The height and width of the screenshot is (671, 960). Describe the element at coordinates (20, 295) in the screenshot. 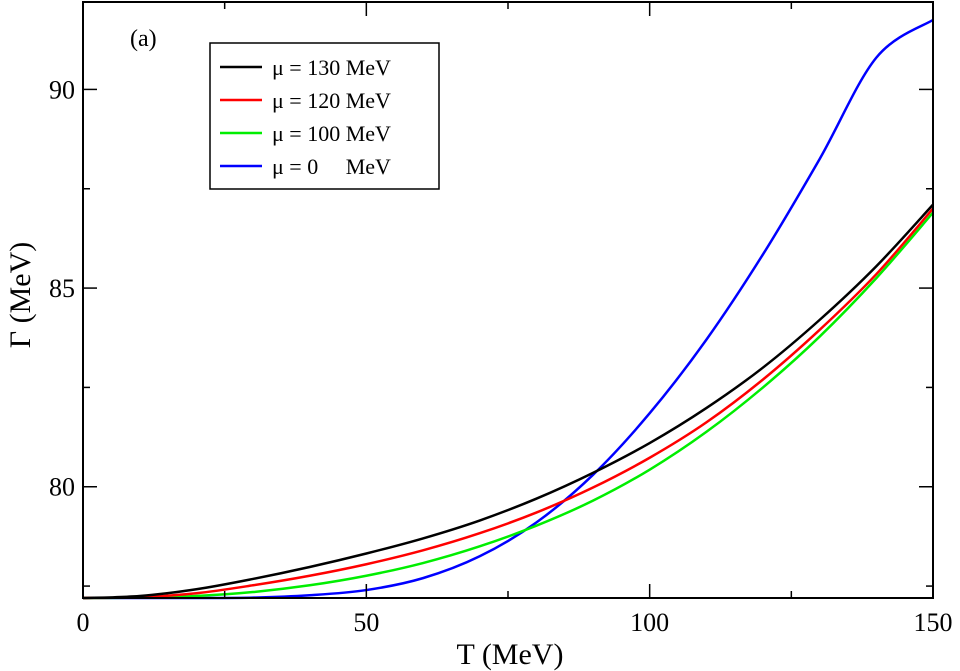

I see `y-axis-title: Γ (MeV)` at that location.